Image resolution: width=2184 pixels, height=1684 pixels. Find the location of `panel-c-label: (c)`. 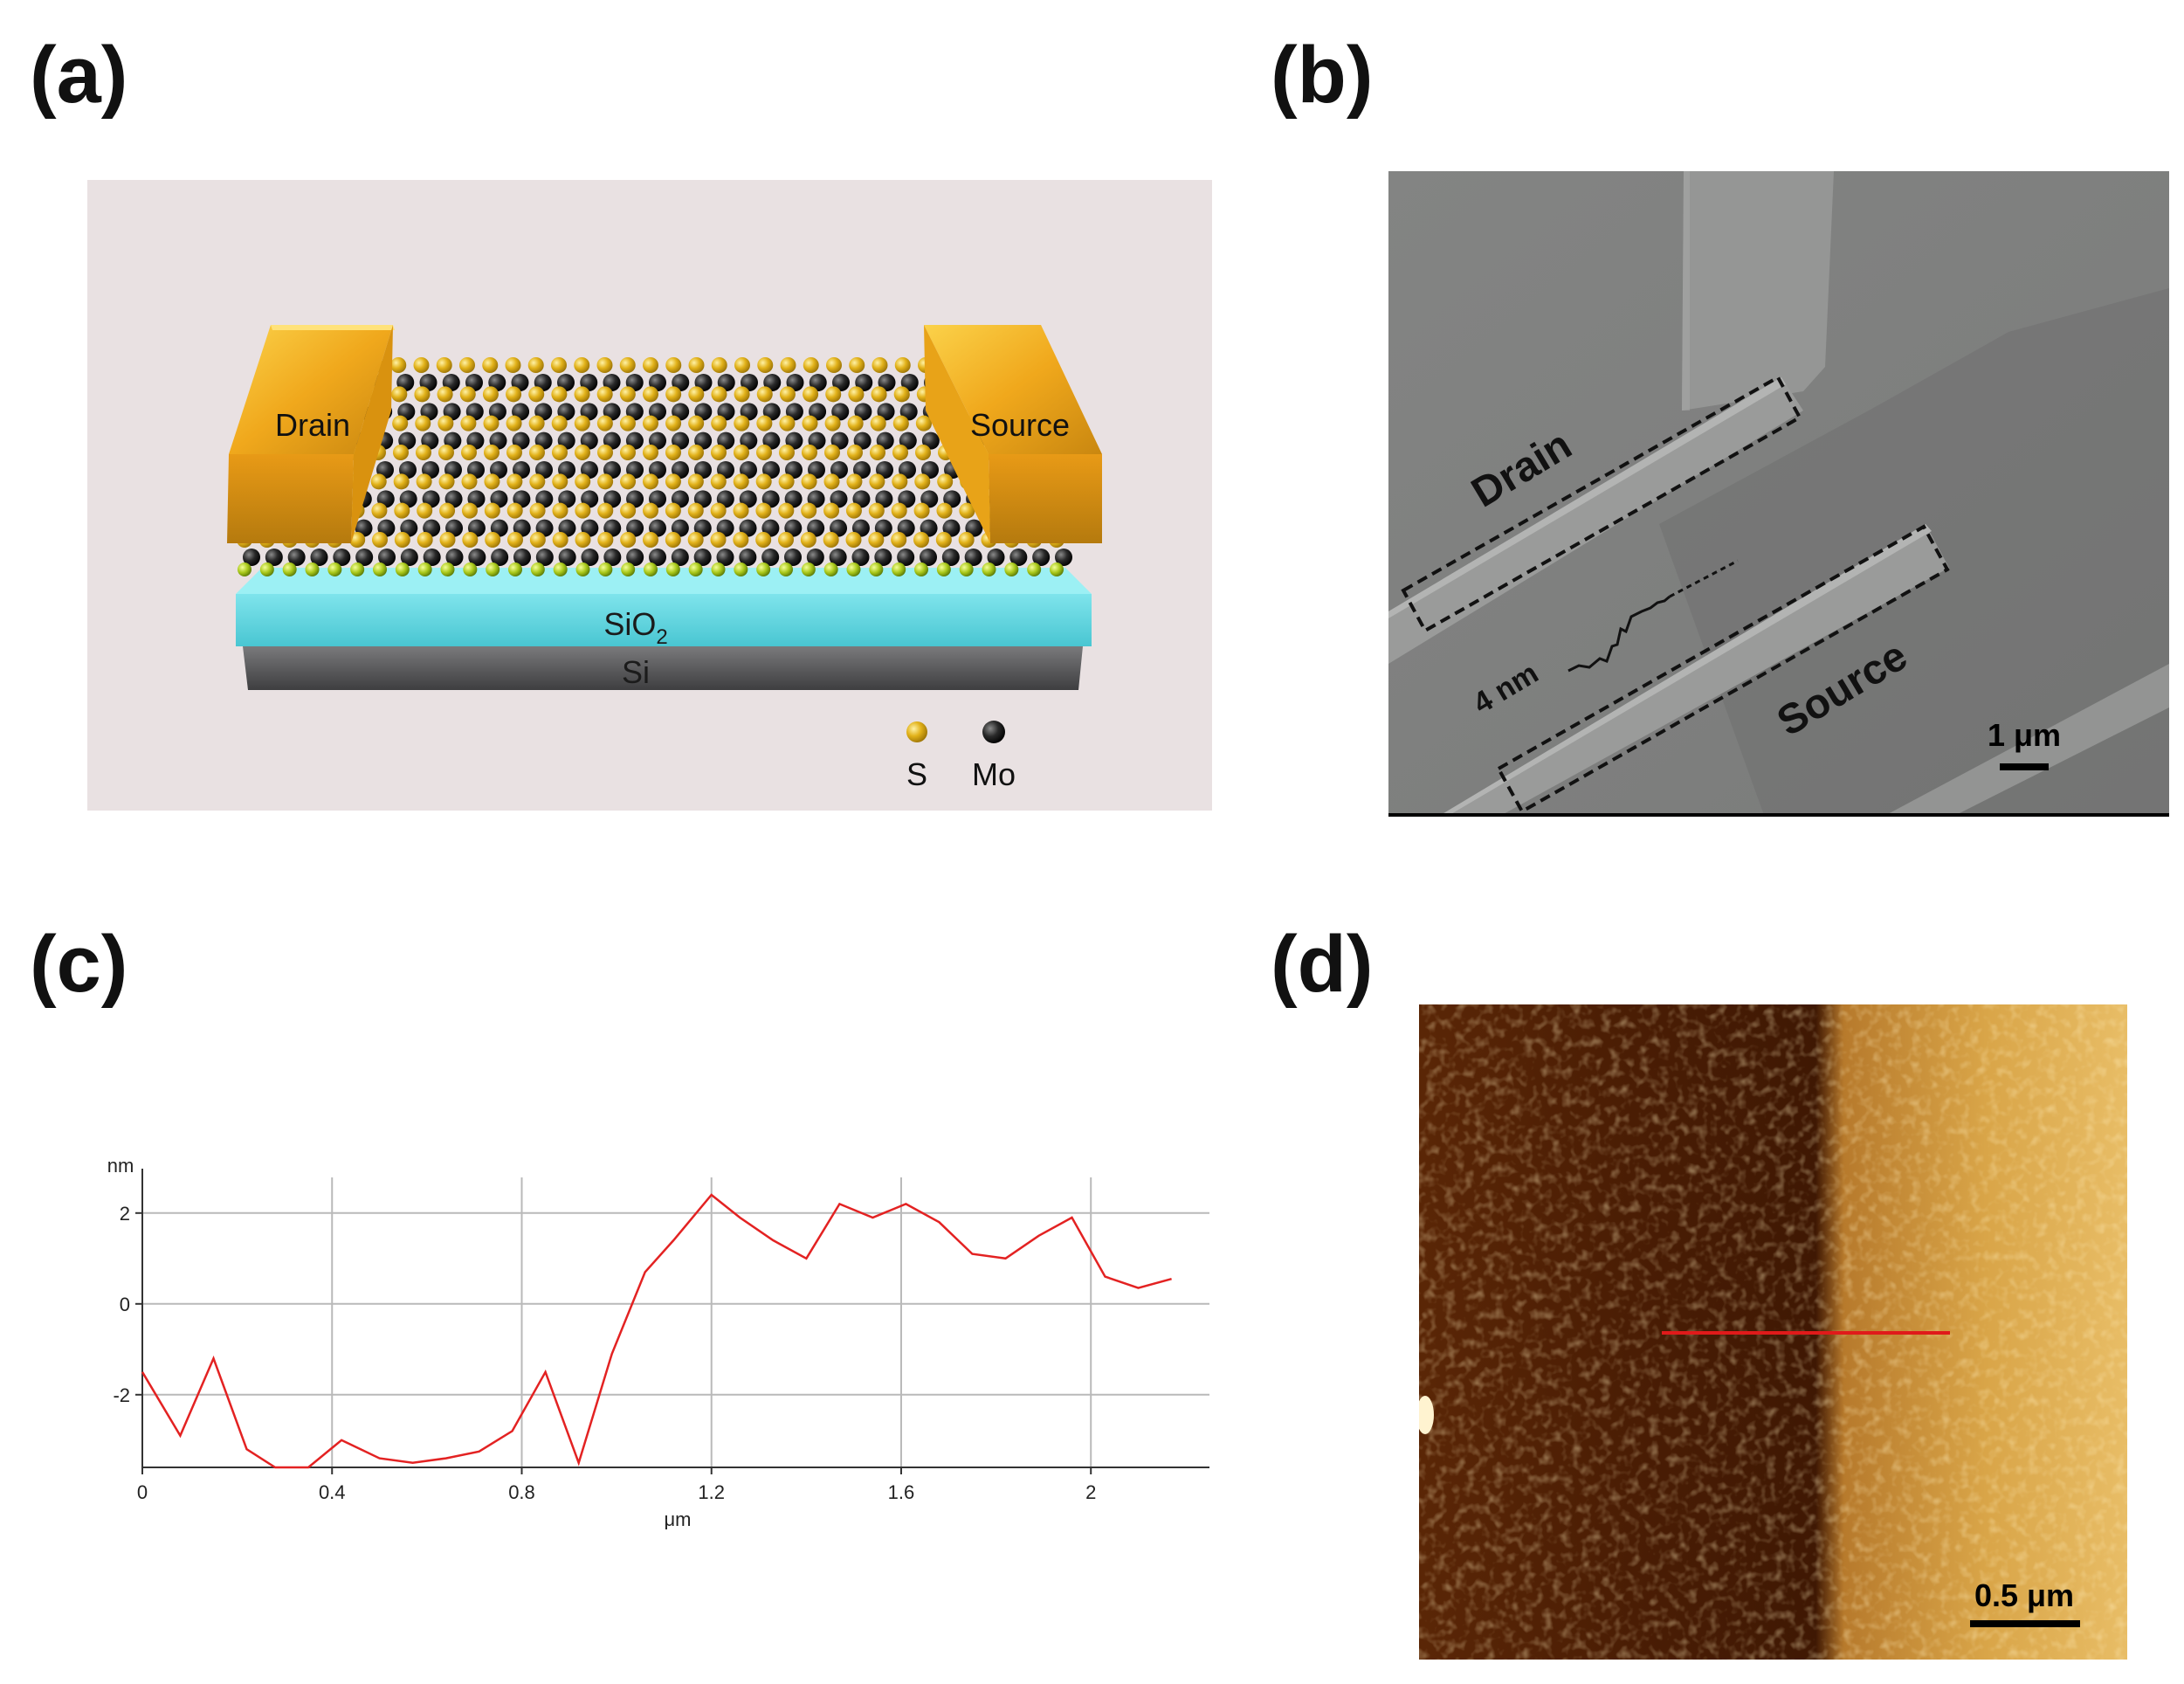

panel-c-label: (c) is located at coordinates (79, 965).